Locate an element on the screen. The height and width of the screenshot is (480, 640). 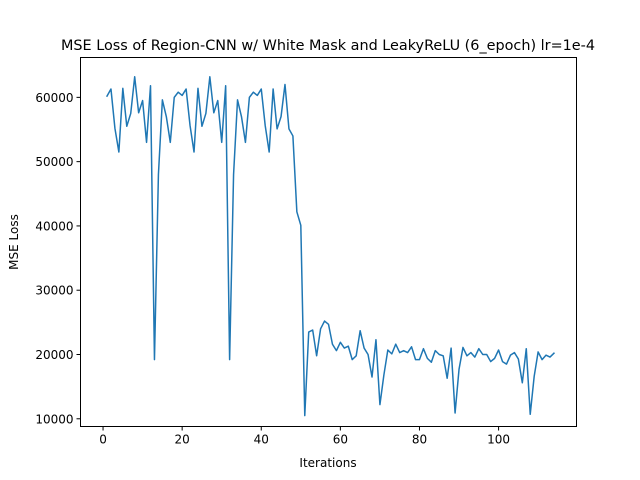
y-tick-label: 60000 is located at coordinates (54, 98).